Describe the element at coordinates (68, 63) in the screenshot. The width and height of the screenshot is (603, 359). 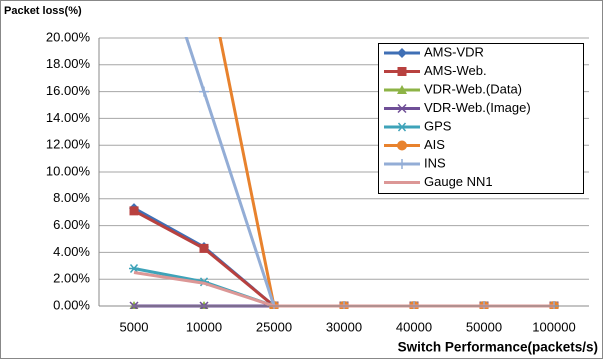
I see `y-tick-label: 18.00%` at that location.